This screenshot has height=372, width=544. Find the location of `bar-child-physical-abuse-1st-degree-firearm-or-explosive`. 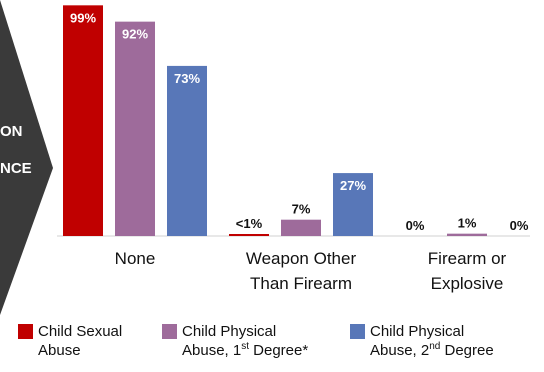

bar-child-physical-abuse-1st-degree-firearm-or-explosive is located at coordinates (467, 234).